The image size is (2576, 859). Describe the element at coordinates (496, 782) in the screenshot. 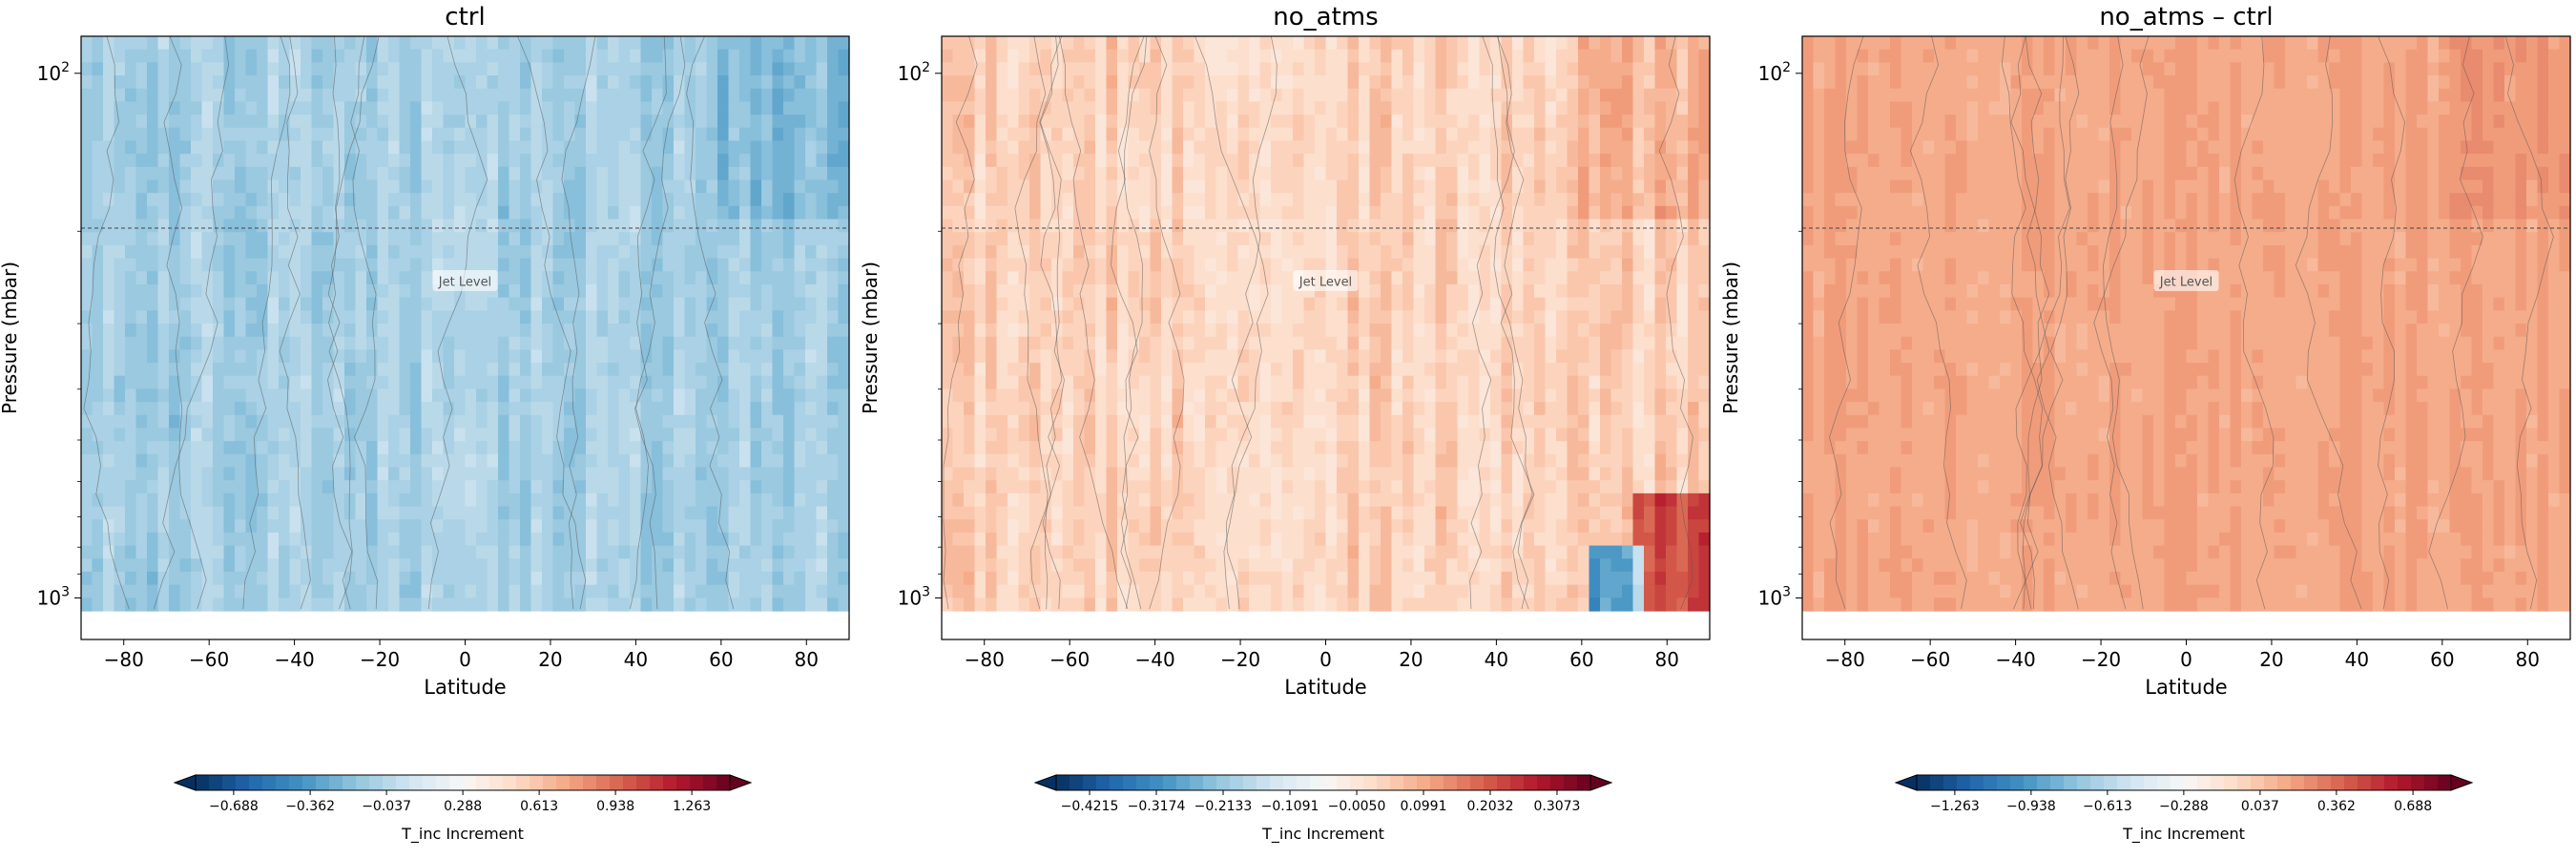

I see `colorbar-bin` at that location.